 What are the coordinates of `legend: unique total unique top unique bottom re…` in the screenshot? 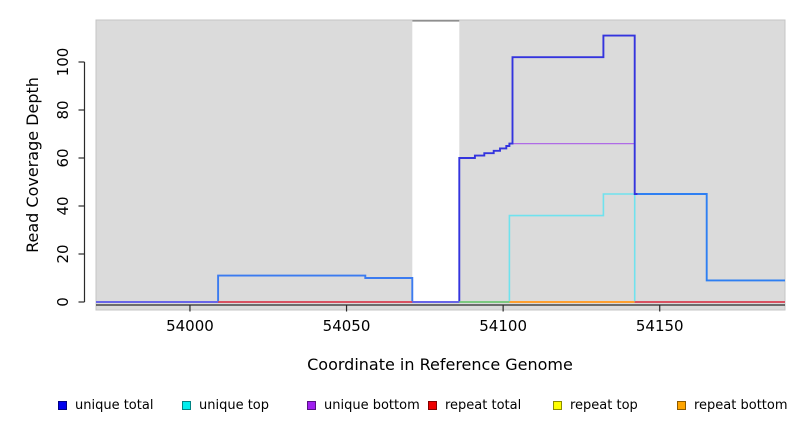 It's located at (396, 408).